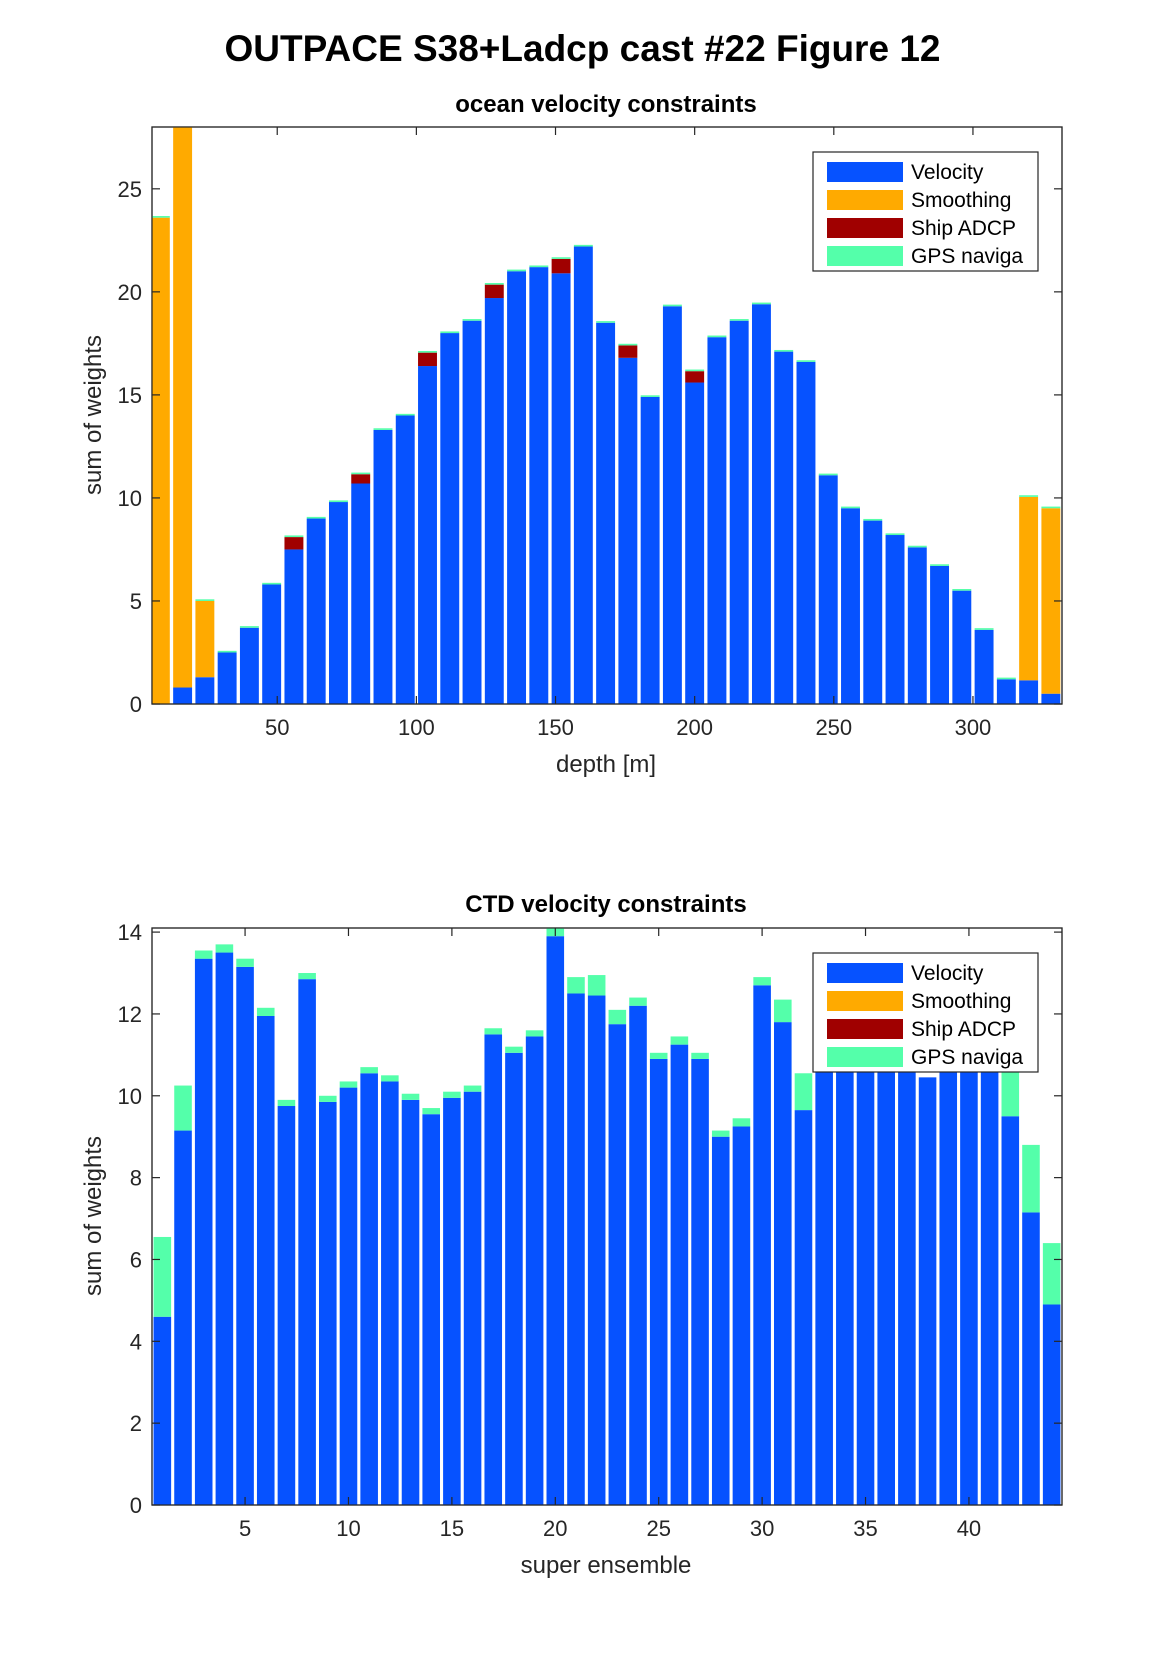 The image size is (1165, 1679). I want to click on y-tick-label: 5, so click(136, 601).